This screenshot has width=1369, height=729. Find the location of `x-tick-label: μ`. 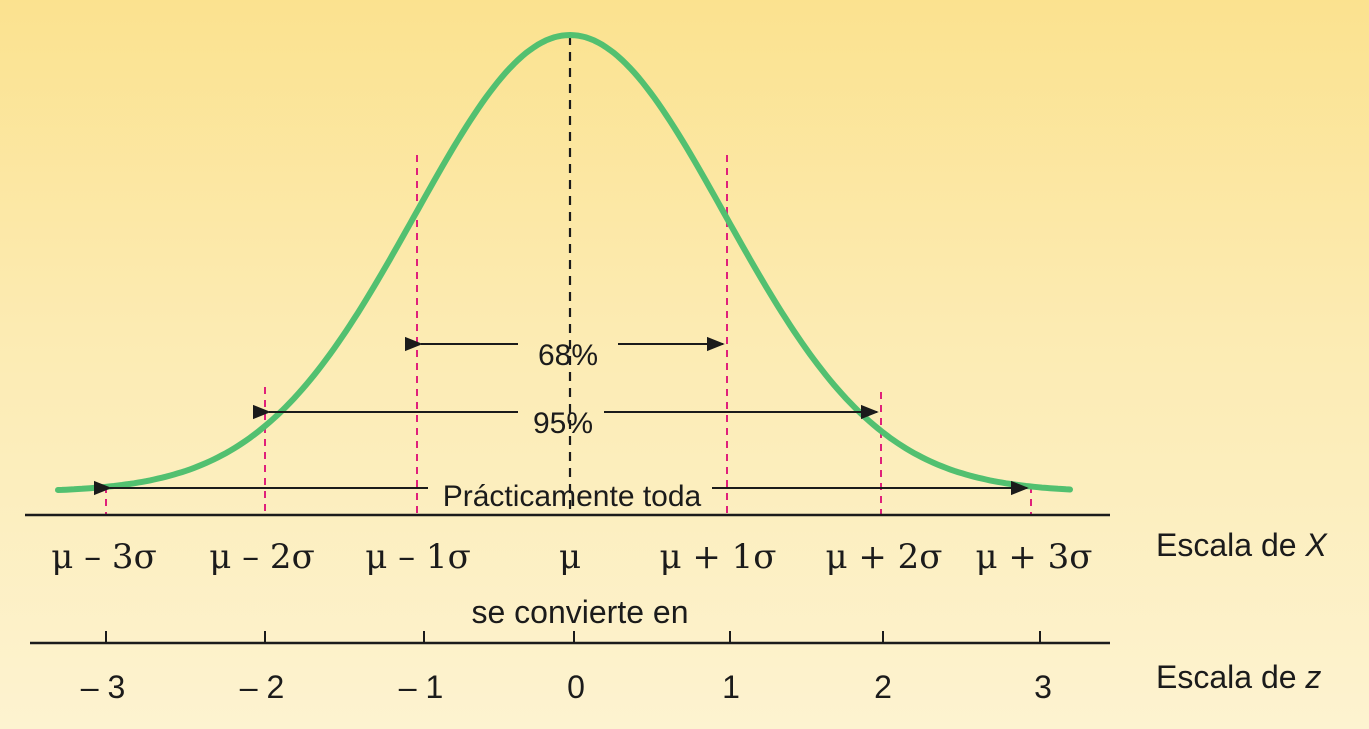

x-tick-label: μ is located at coordinates (570, 557).